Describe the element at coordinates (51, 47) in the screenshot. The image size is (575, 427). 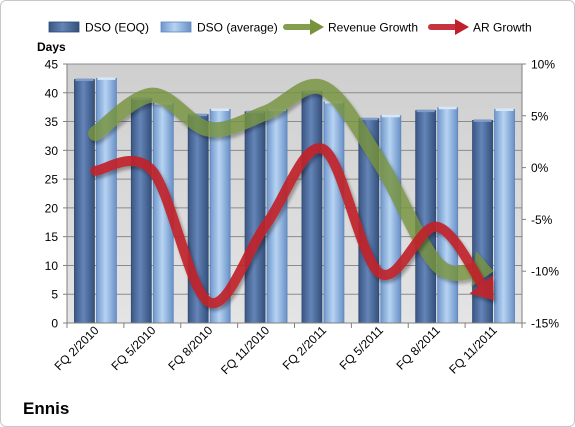
I see `y-axis-title: Days` at that location.